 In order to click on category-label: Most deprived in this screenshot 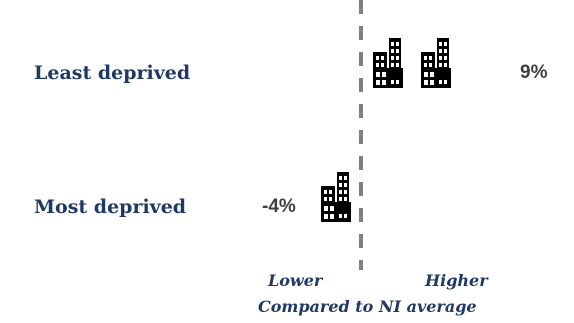, I will do `click(110, 207)`.